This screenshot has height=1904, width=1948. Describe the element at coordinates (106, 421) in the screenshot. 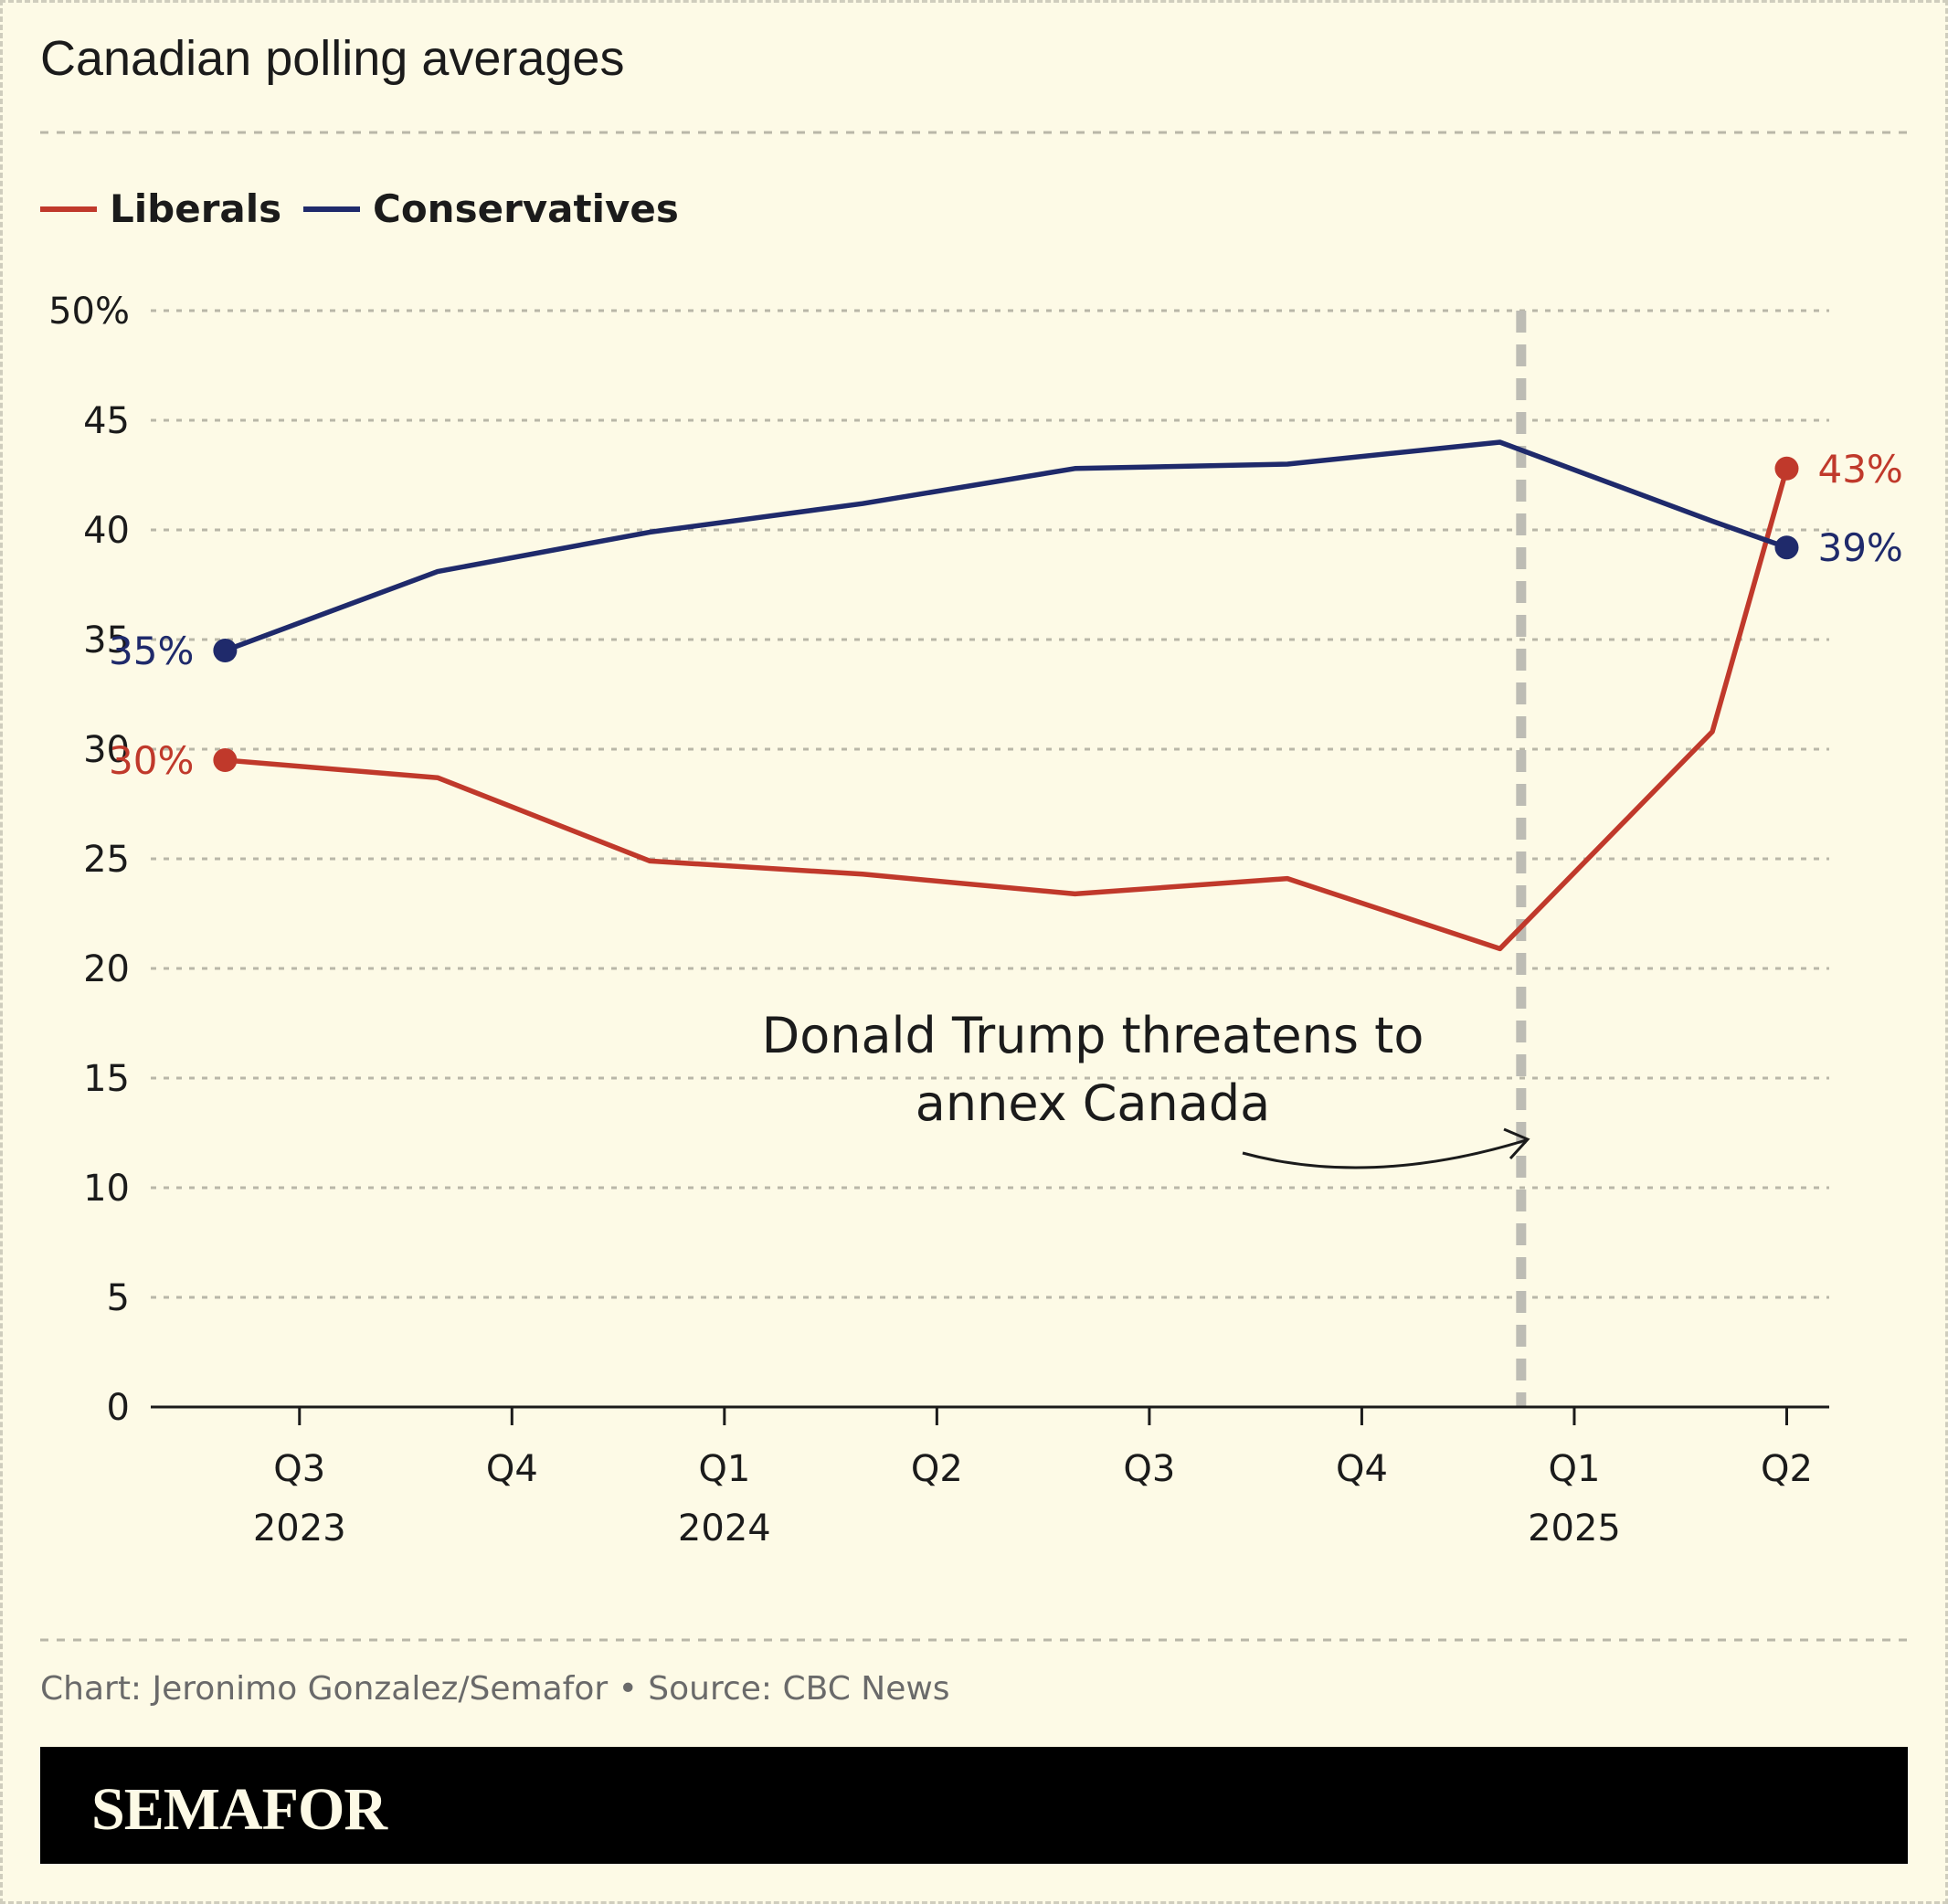

I see `y-tick-label: 45` at that location.